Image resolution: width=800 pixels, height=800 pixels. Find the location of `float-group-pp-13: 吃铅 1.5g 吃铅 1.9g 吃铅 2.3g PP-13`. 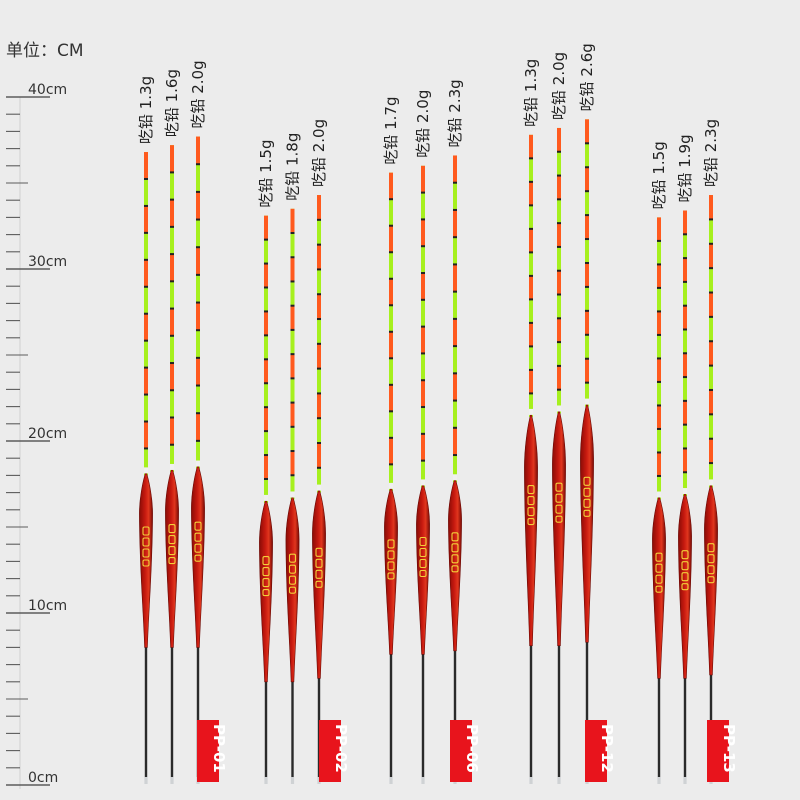

float-group-pp-13: 吃铅 1.5g 吃铅 1.9g 吃铅 2.3g PP-13 is located at coordinates (694, 451).